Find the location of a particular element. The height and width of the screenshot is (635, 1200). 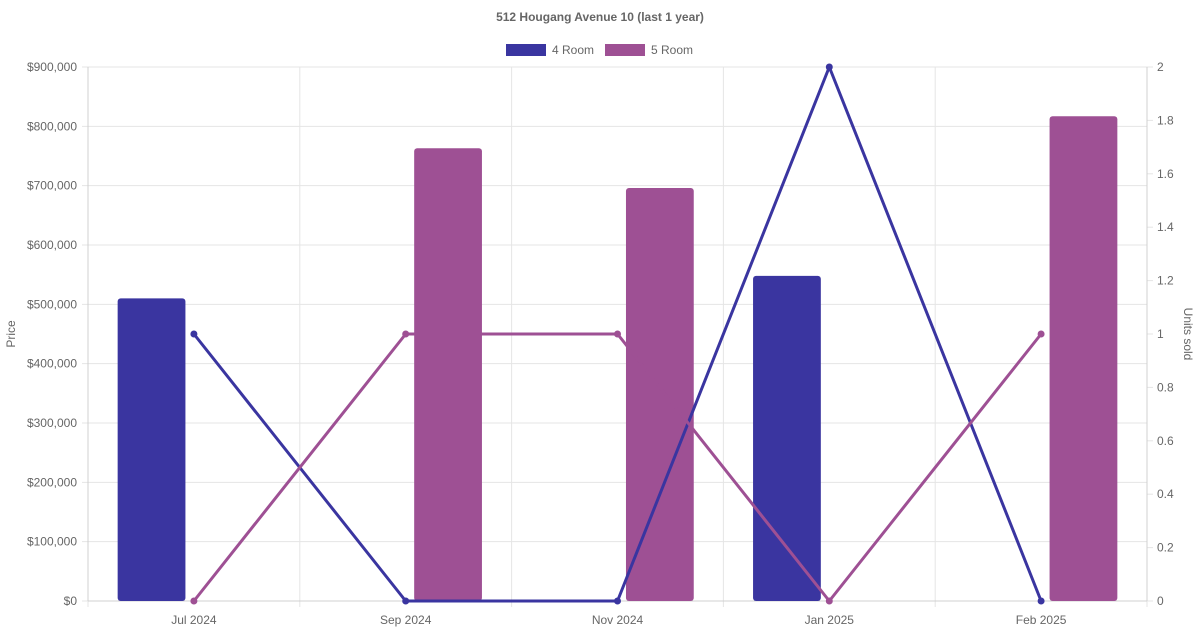

x-tick-label: Jul 2024 is located at coordinates (194, 620).